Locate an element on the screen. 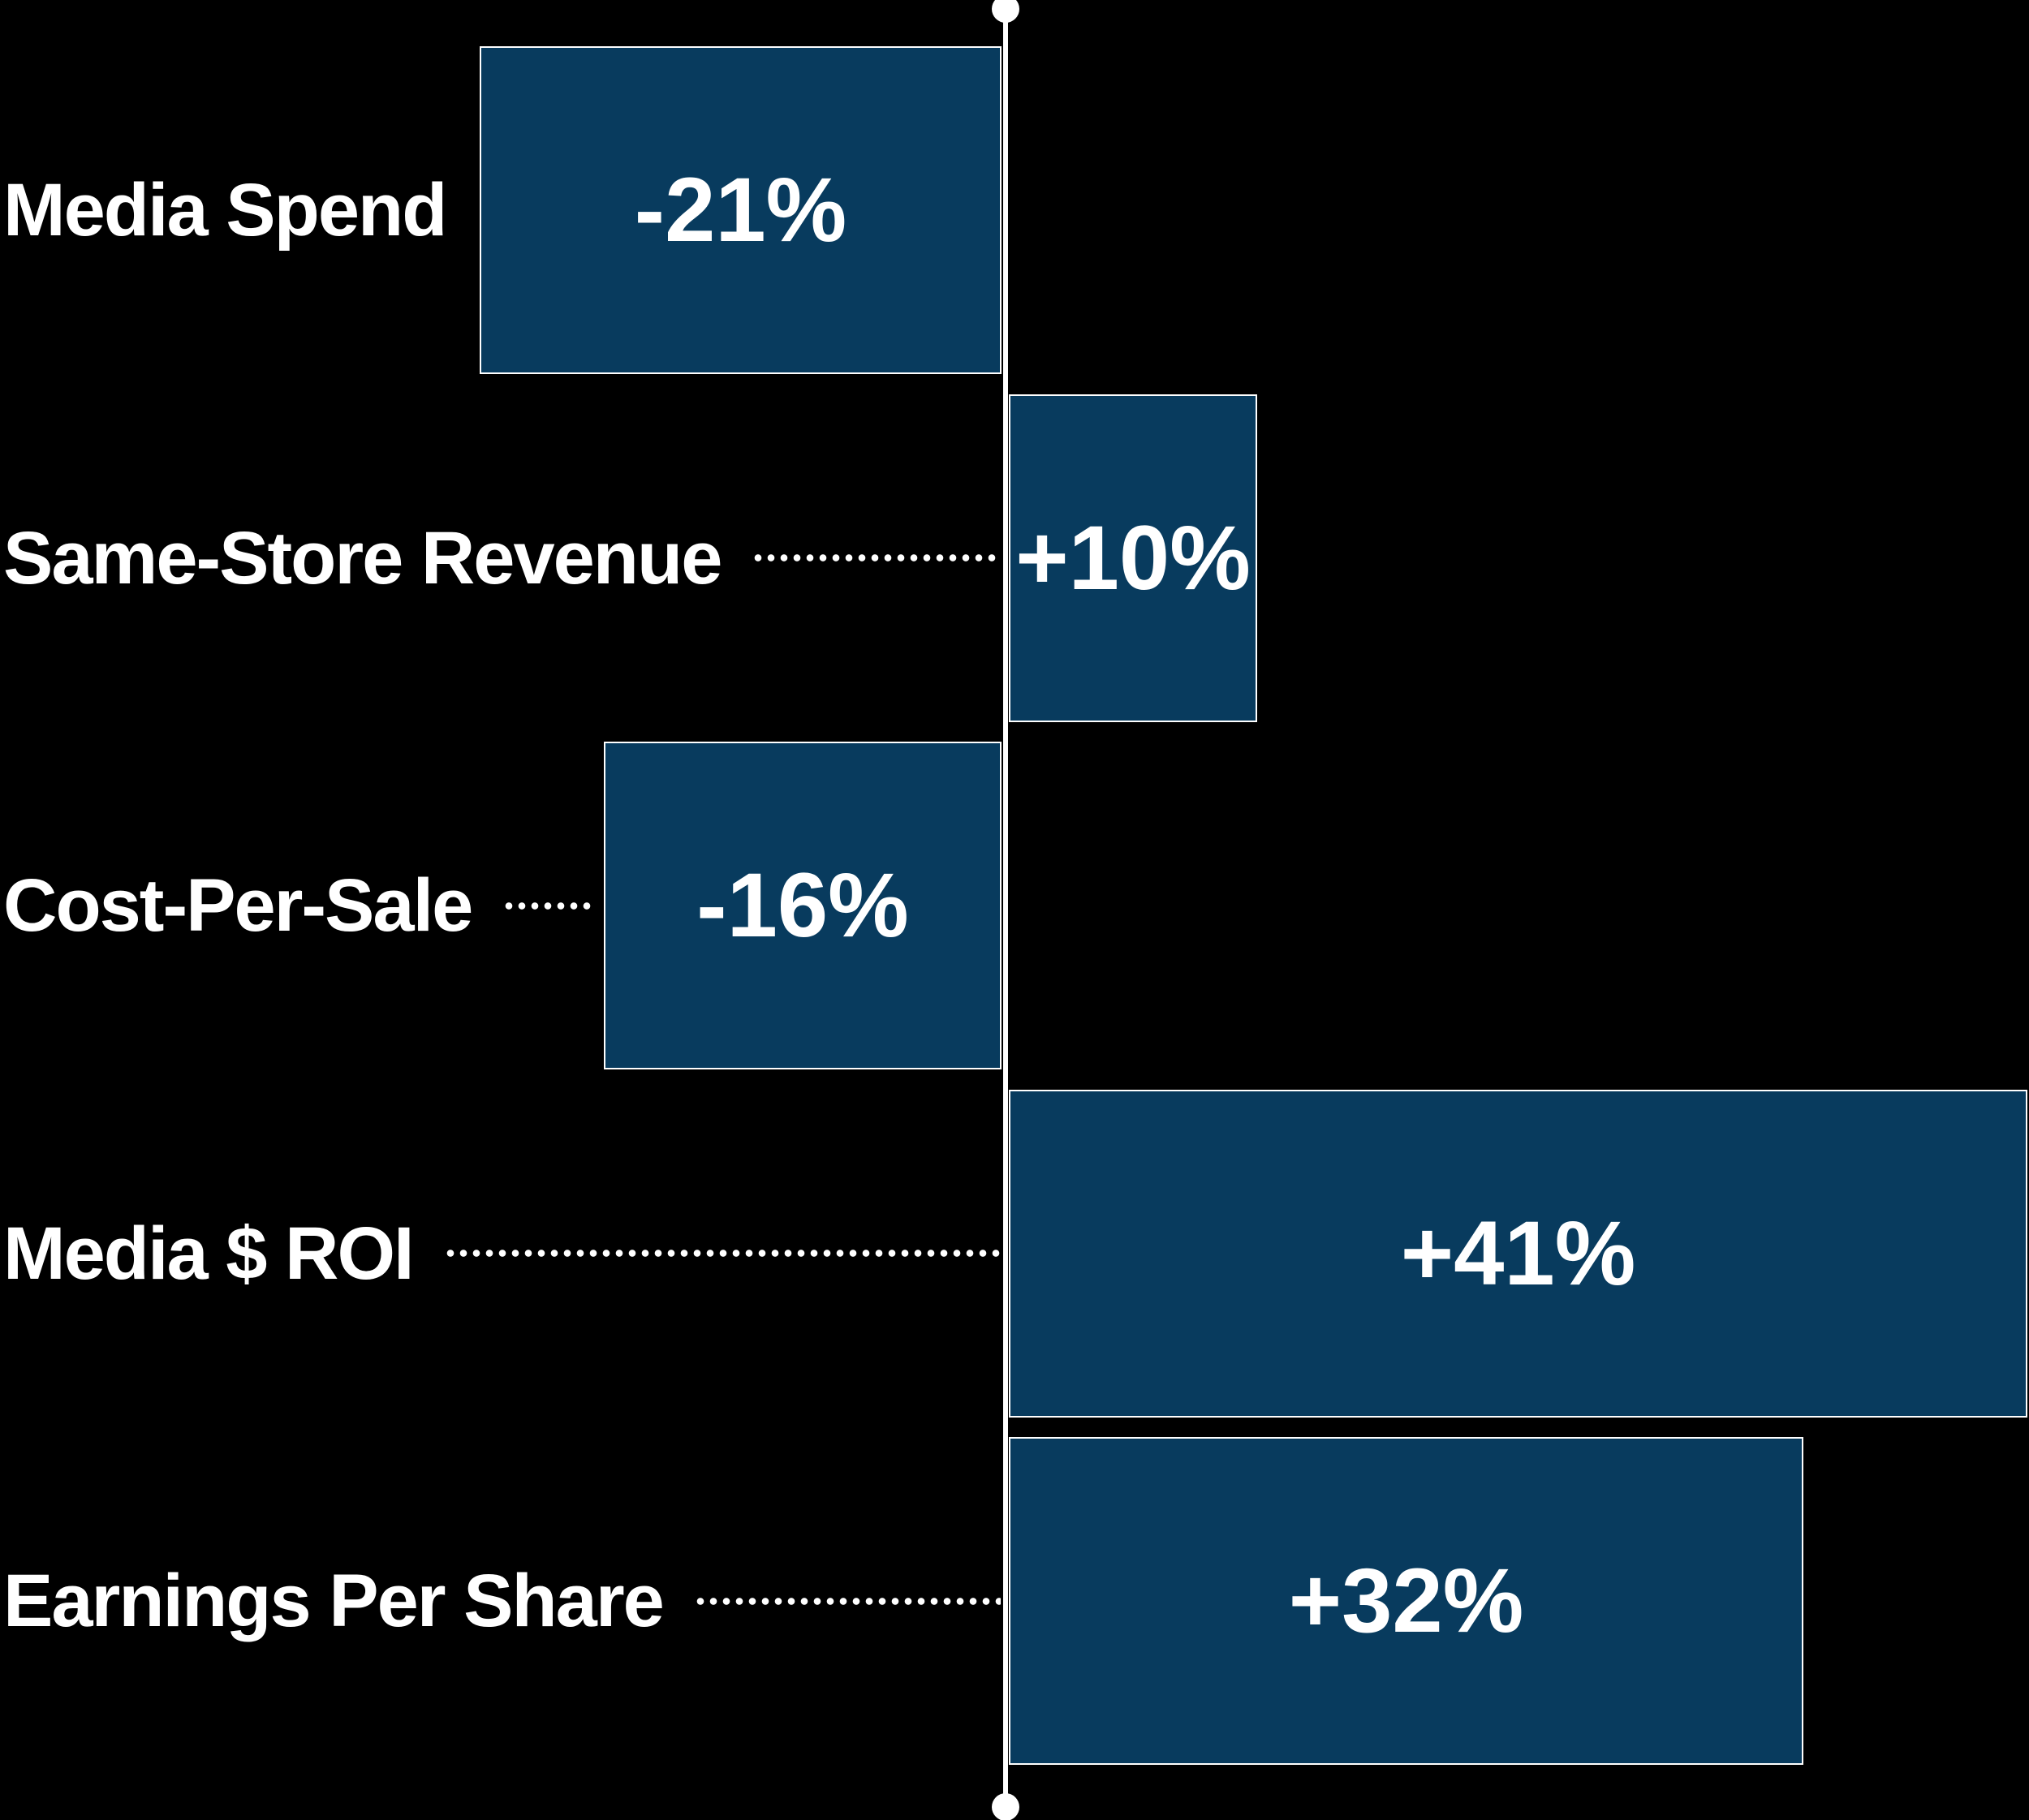  positive-bar-4: +41% is located at coordinates (1518, 1253).